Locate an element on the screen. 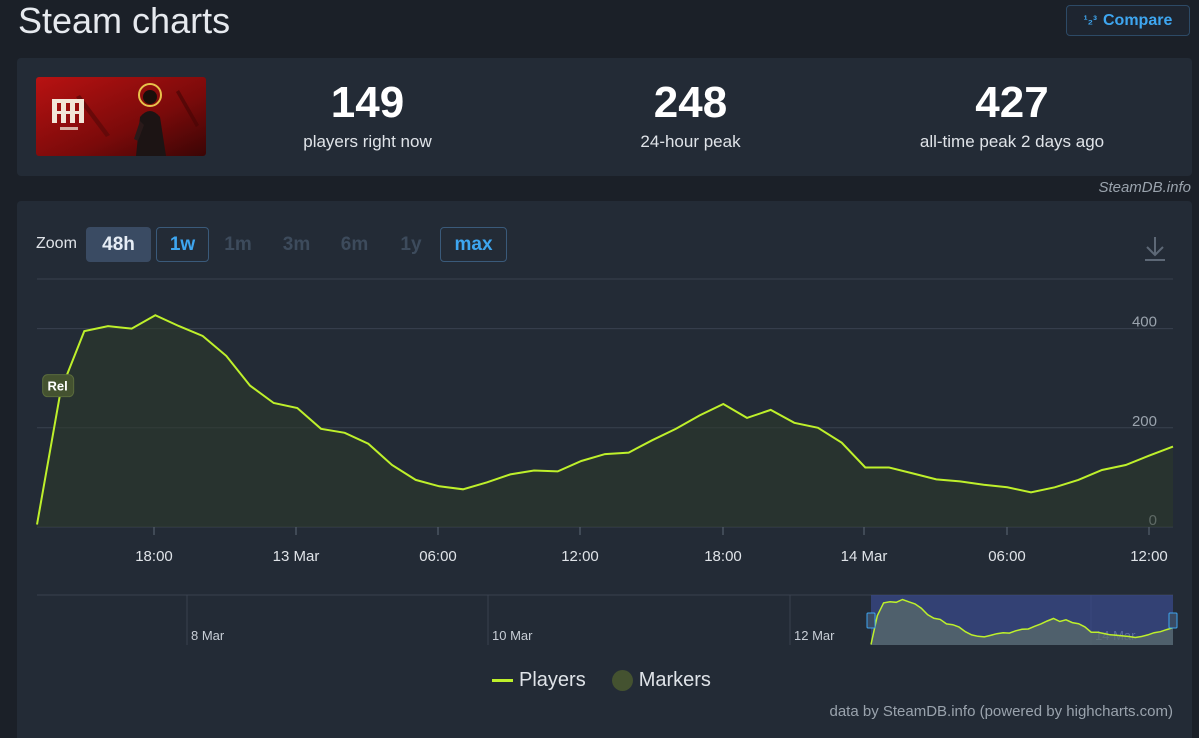 The height and width of the screenshot is (738, 1199). release-marker is located at coordinates (58, 386).